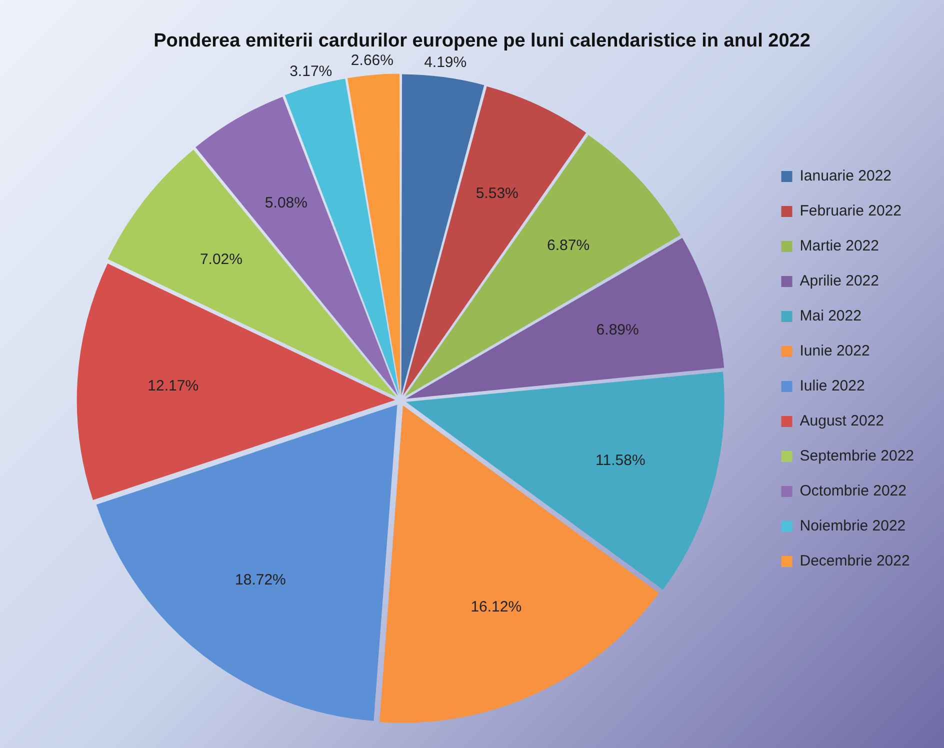 Image resolution: width=944 pixels, height=748 pixels. What do you see at coordinates (372, 61) in the screenshot?
I see `data-label: 2.66%` at bounding box center [372, 61].